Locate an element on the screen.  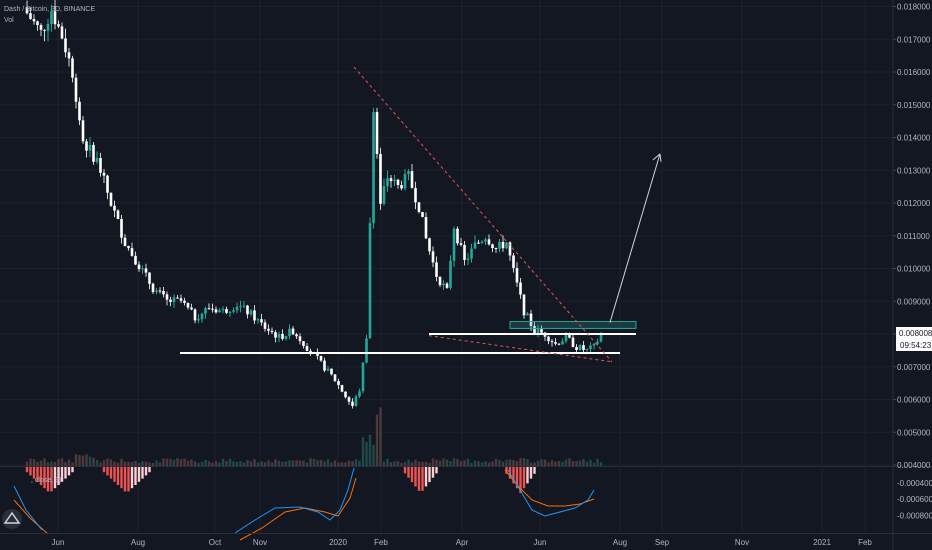
time-tick-label: Apr is located at coordinates (462, 542).